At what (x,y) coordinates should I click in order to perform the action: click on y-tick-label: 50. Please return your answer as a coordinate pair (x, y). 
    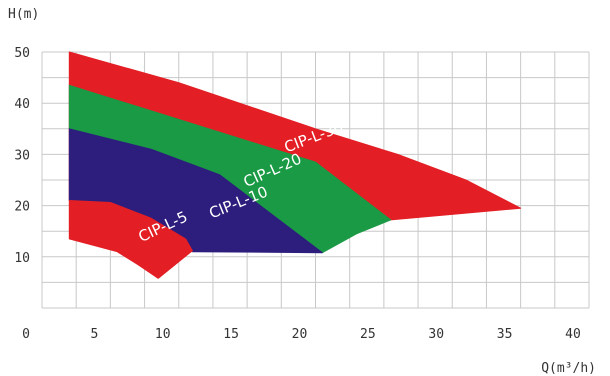
    Looking at the image, I should click on (22, 53).